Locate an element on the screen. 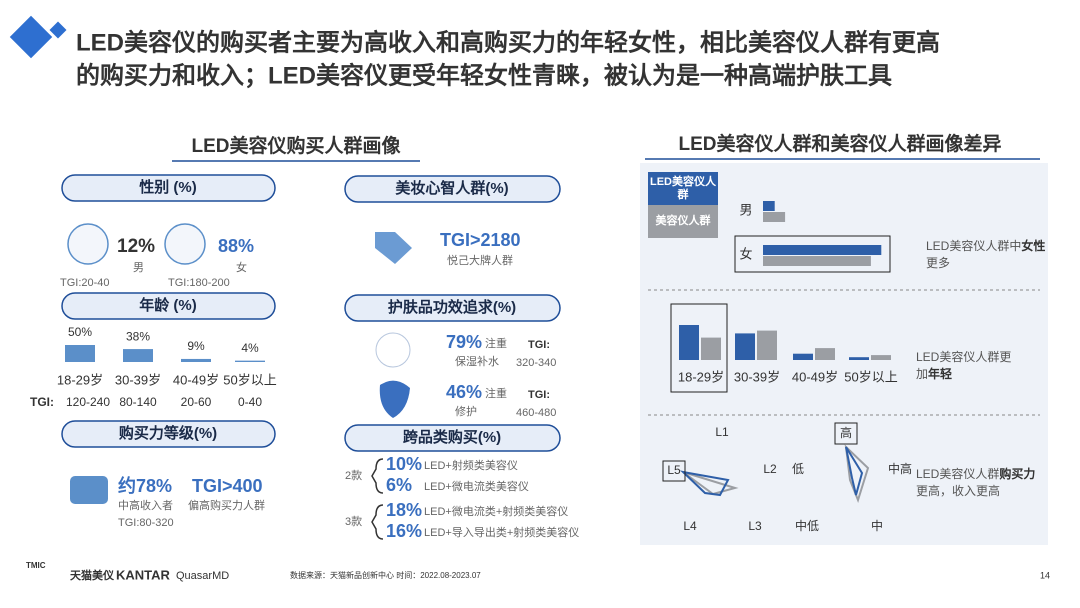 The width and height of the screenshot is (1080, 608). share: 10% is located at coordinates (404, 464).